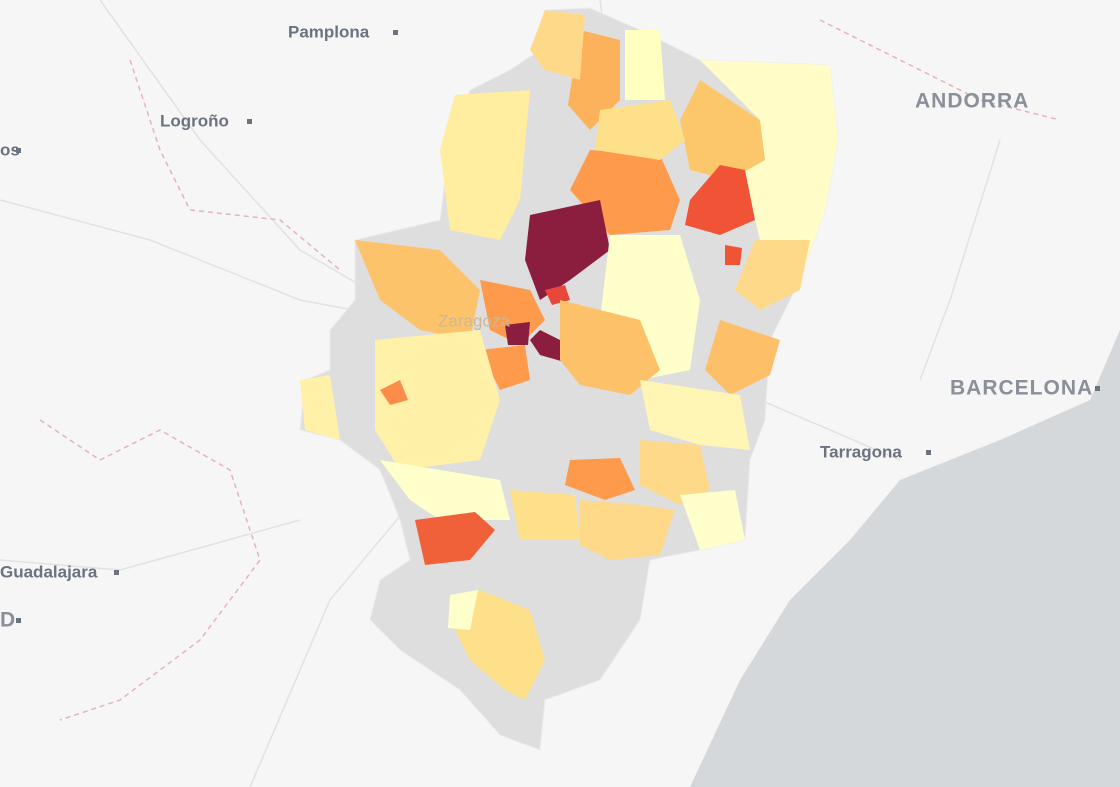 The width and height of the screenshot is (1120, 787). What do you see at coordinates (329, 31) in the screenshot?
I see `city-label: Pamplona` at bounding box center [329, 31].